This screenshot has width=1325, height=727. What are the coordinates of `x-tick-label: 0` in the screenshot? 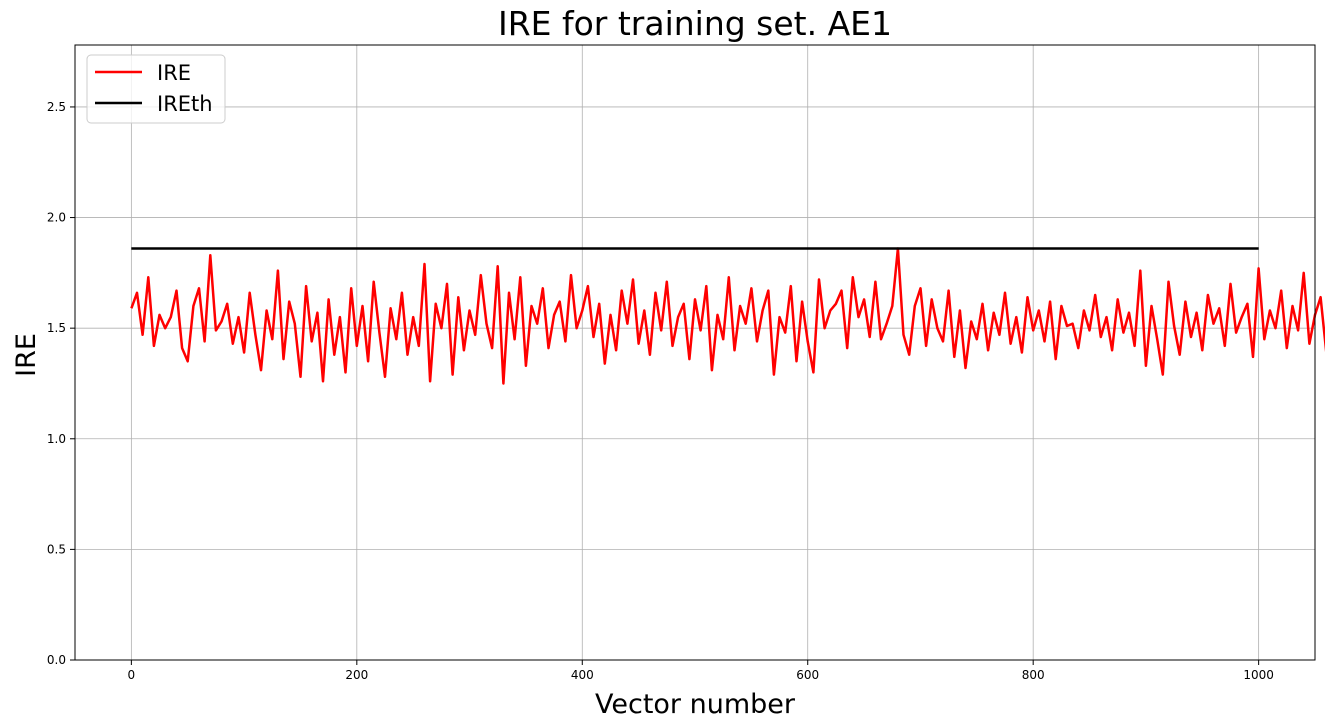 It's located at (132, 675).